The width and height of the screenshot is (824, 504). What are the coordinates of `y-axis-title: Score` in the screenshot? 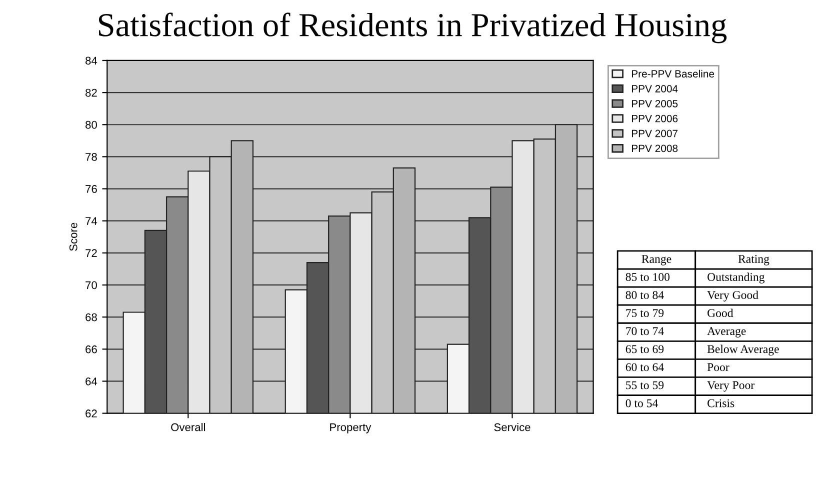 It's located at (73, 236).